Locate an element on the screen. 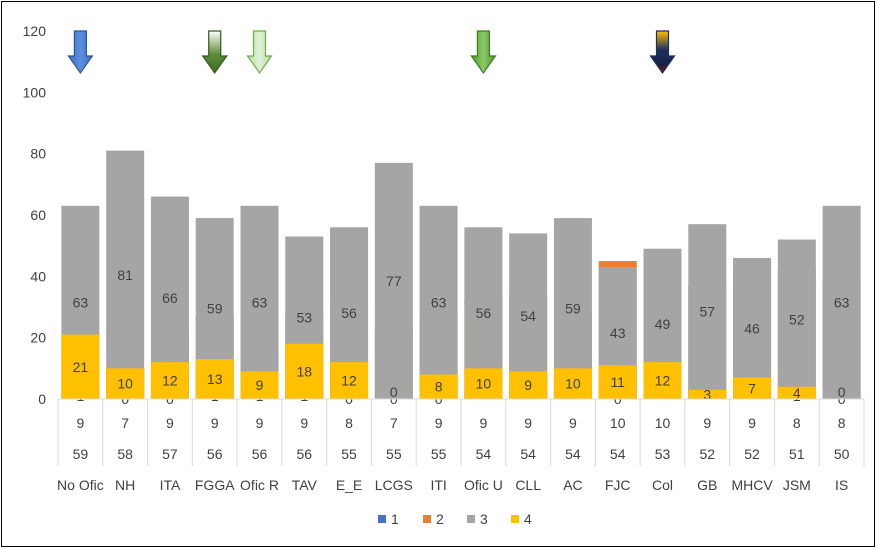  data-label-series-3: 57 is located at coordinates (707, 312).